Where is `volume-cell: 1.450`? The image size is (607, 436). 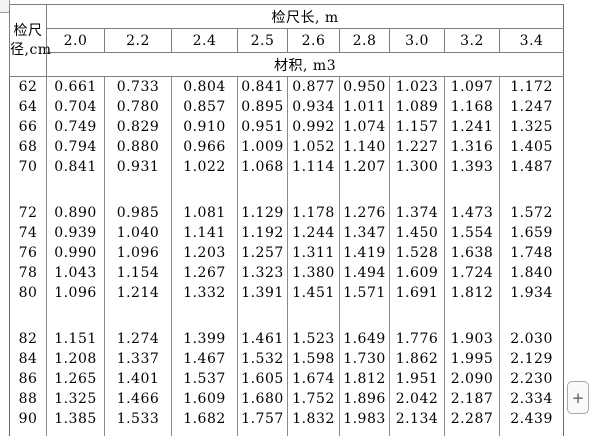
volume-cell: 1.450 is located at coordinates (417, 233).